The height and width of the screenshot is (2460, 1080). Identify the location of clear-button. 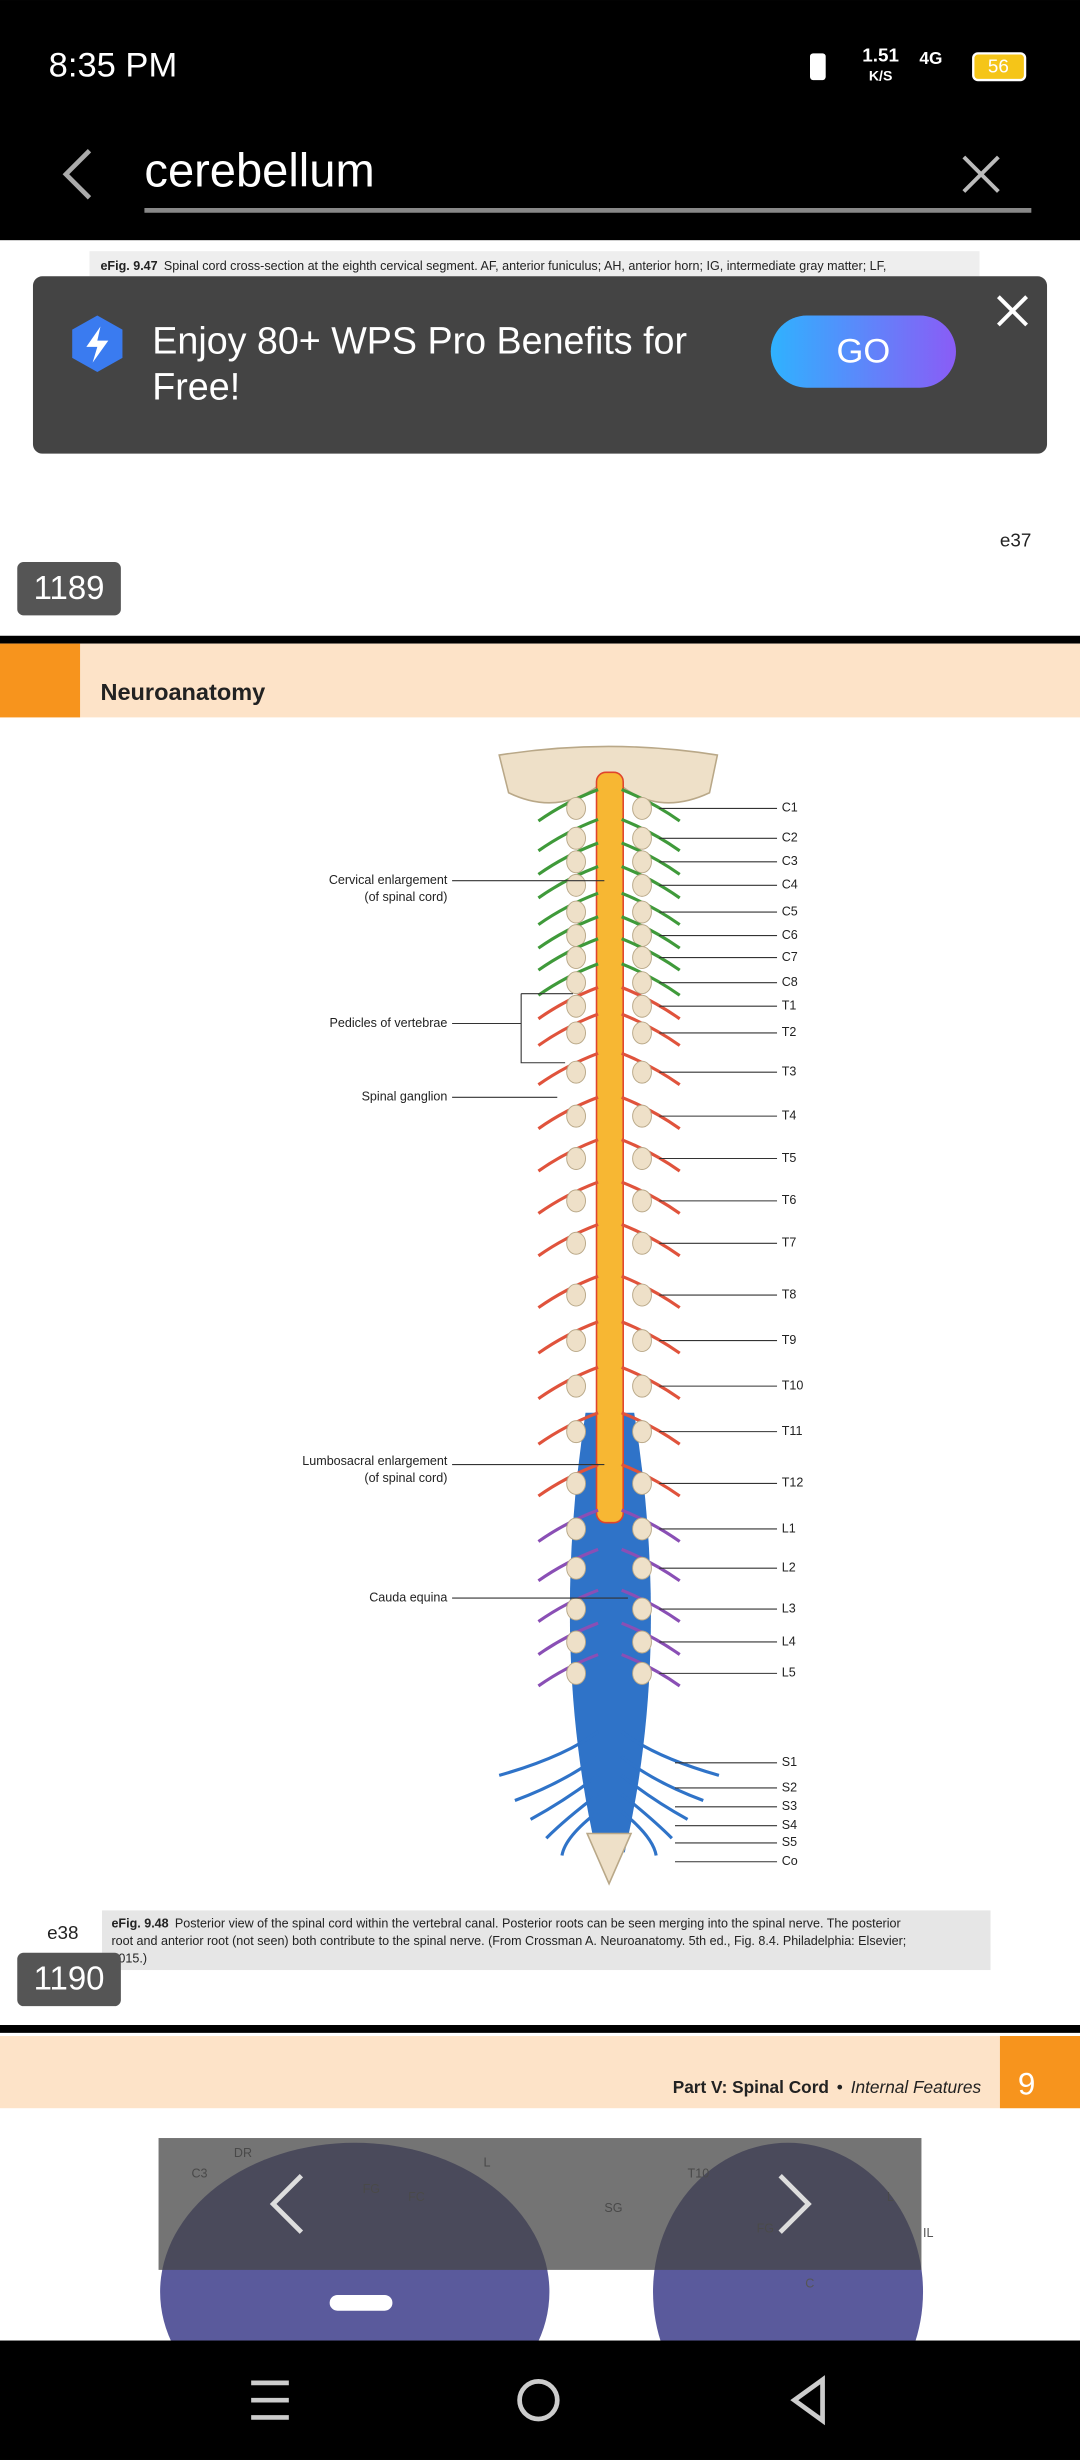
(981, 174).